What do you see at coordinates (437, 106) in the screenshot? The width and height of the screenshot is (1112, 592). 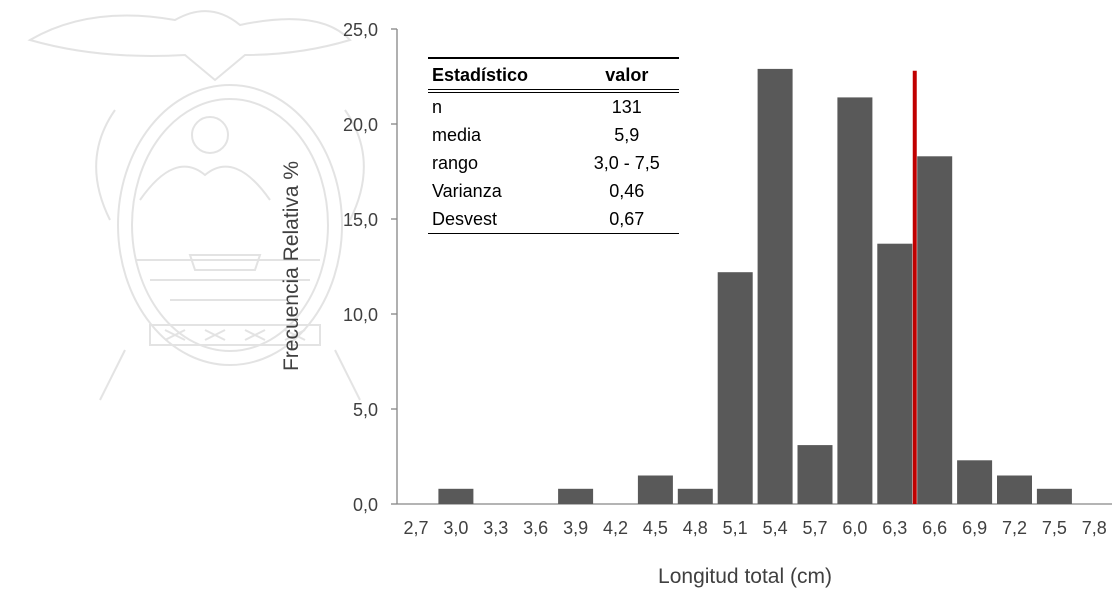 I see `stat-name: n` at bounding box center [437, 106].